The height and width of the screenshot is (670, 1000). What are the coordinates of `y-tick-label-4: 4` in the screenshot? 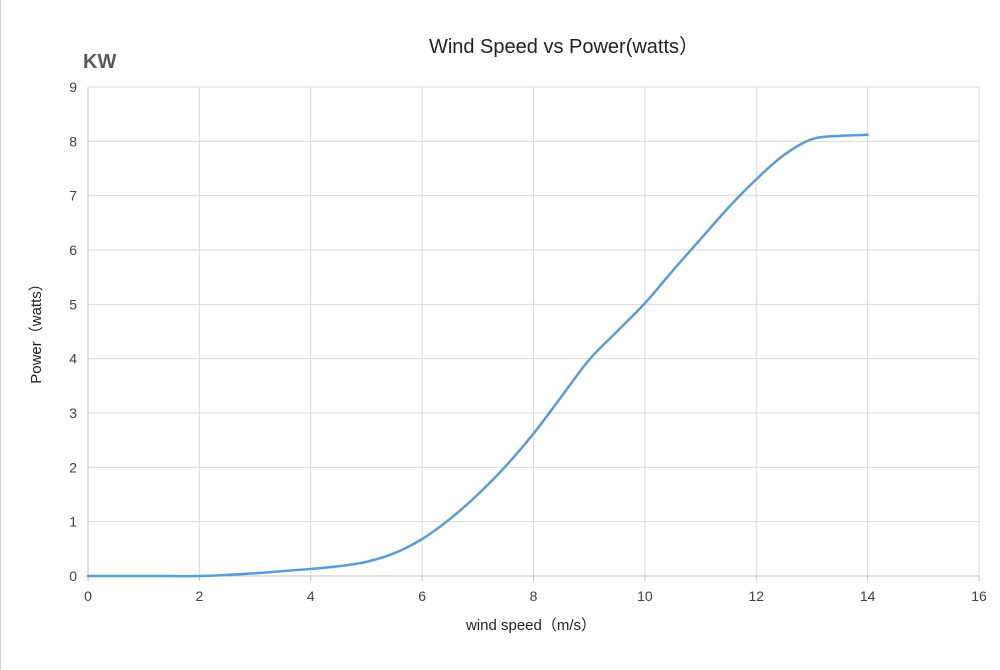 It's located at (73, 359).